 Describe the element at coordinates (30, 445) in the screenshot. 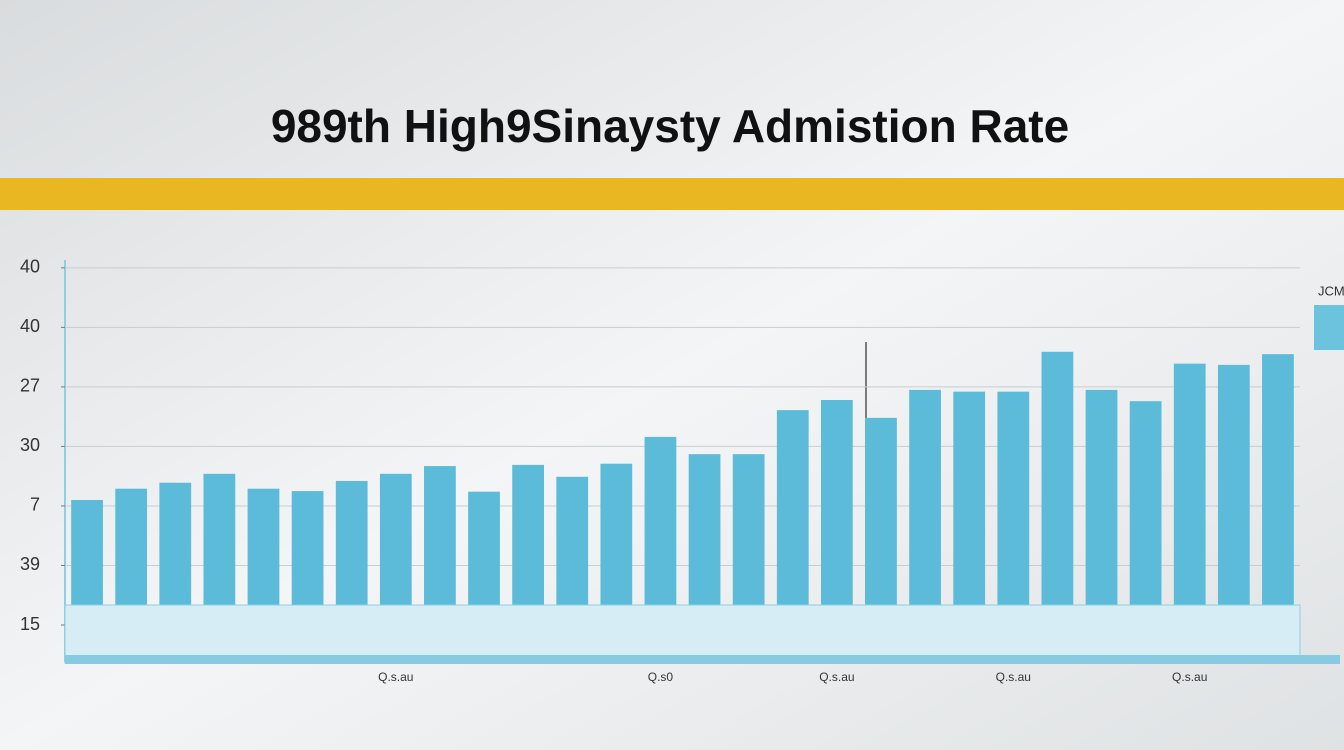

I see `y-tick-label: 30` at that location.